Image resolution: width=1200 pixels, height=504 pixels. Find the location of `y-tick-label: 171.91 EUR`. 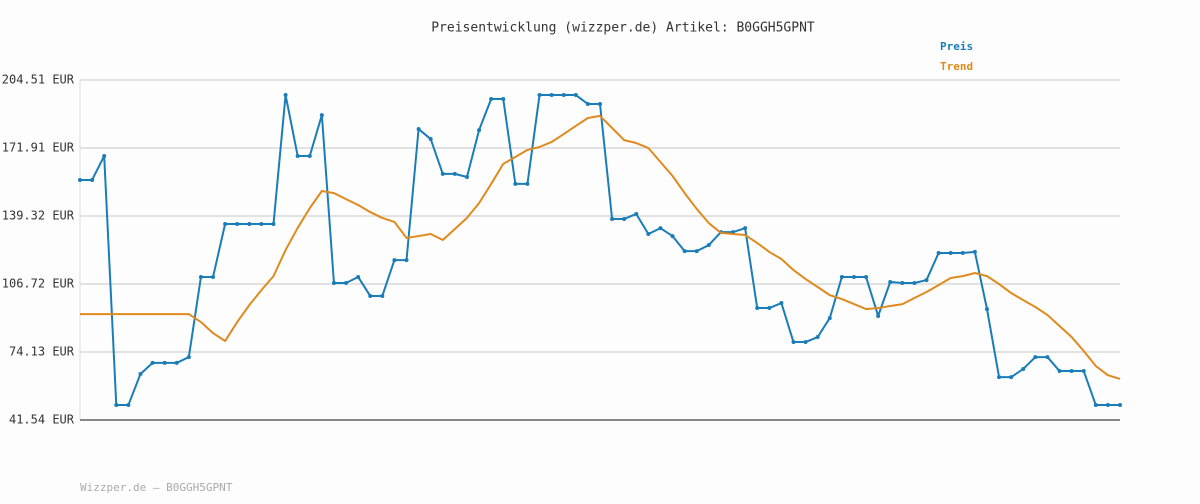

y-tick-label: 171.91 EUR is located at coordinates (38, 148).